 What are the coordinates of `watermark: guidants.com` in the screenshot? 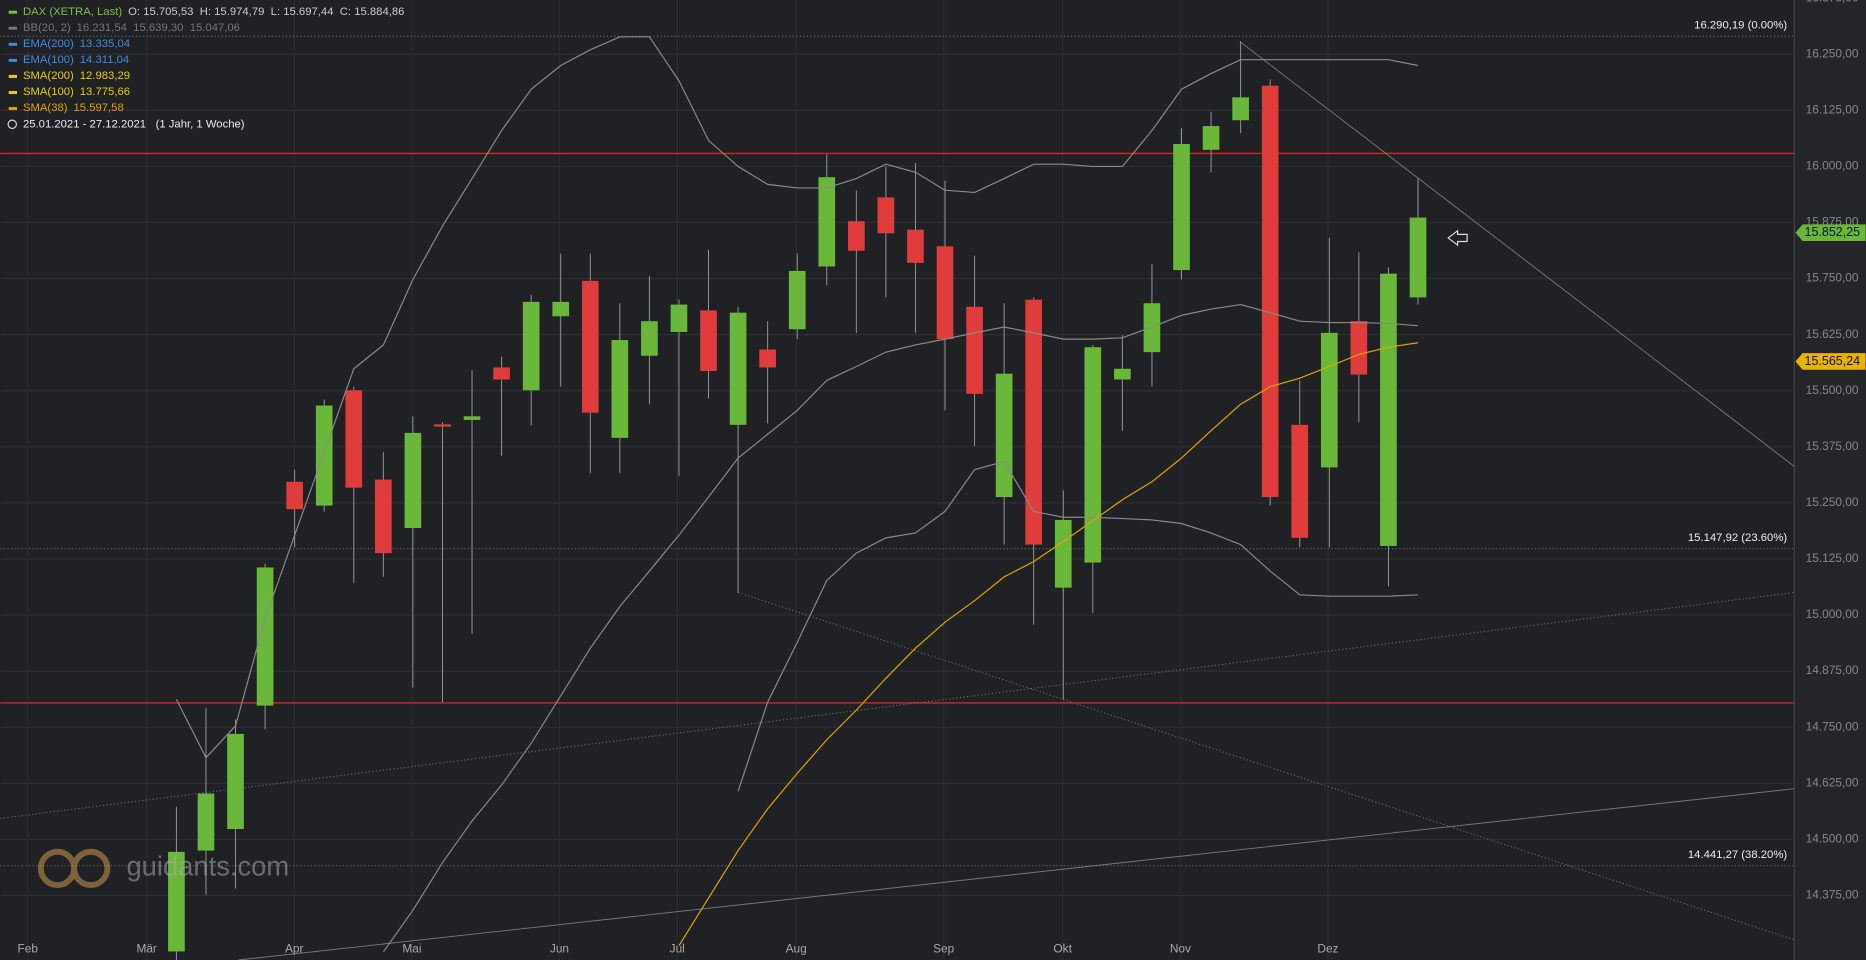 It's located at (207, 866).